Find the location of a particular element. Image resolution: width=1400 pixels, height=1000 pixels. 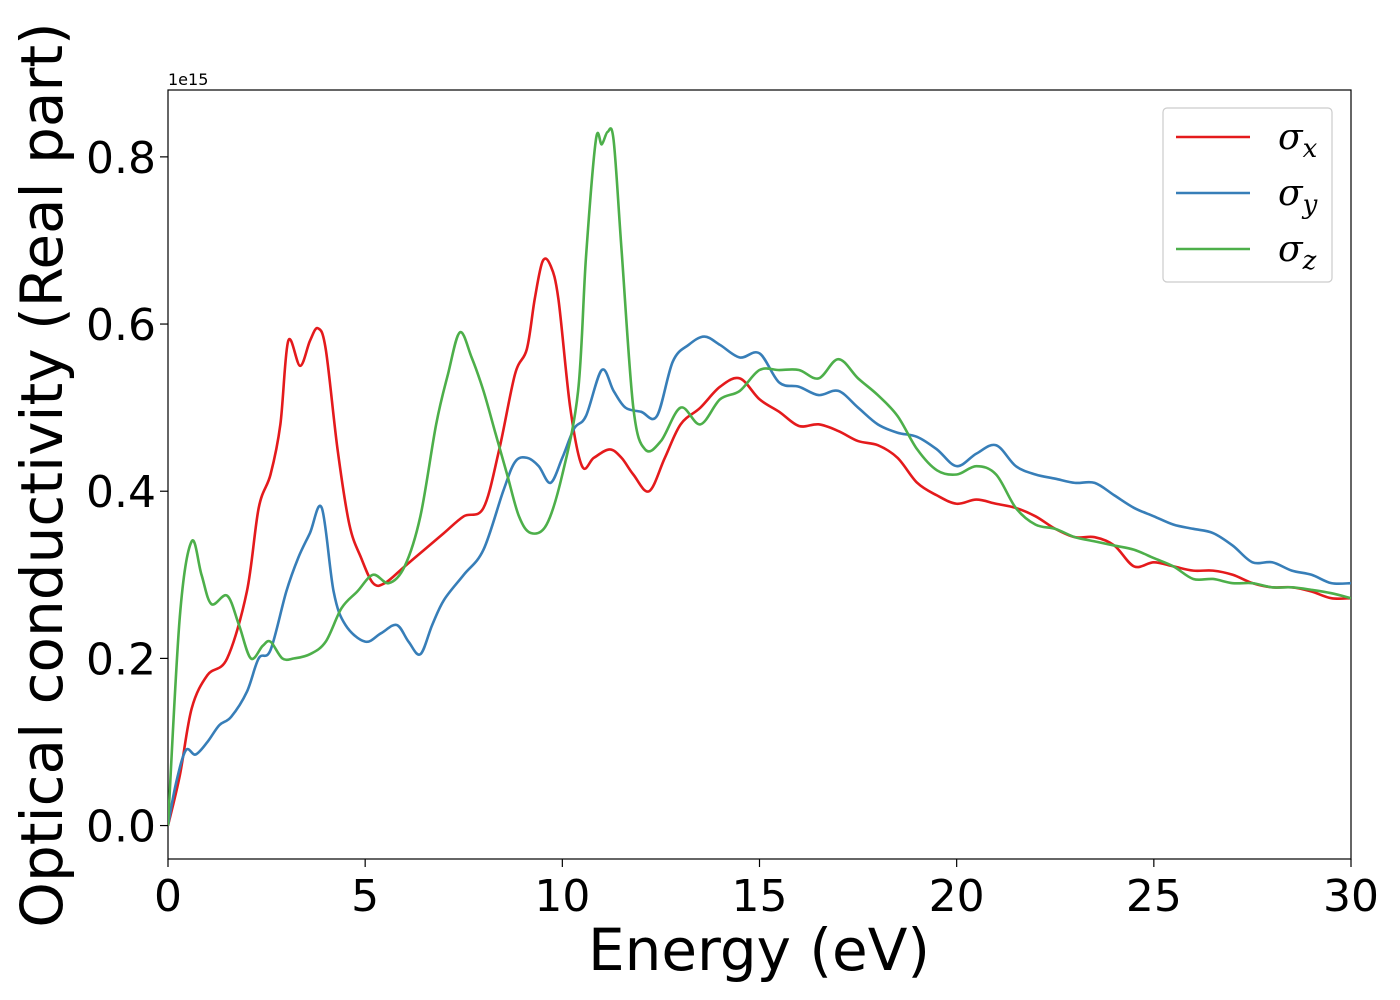

legend-box is located at coordinates (1247, 195).